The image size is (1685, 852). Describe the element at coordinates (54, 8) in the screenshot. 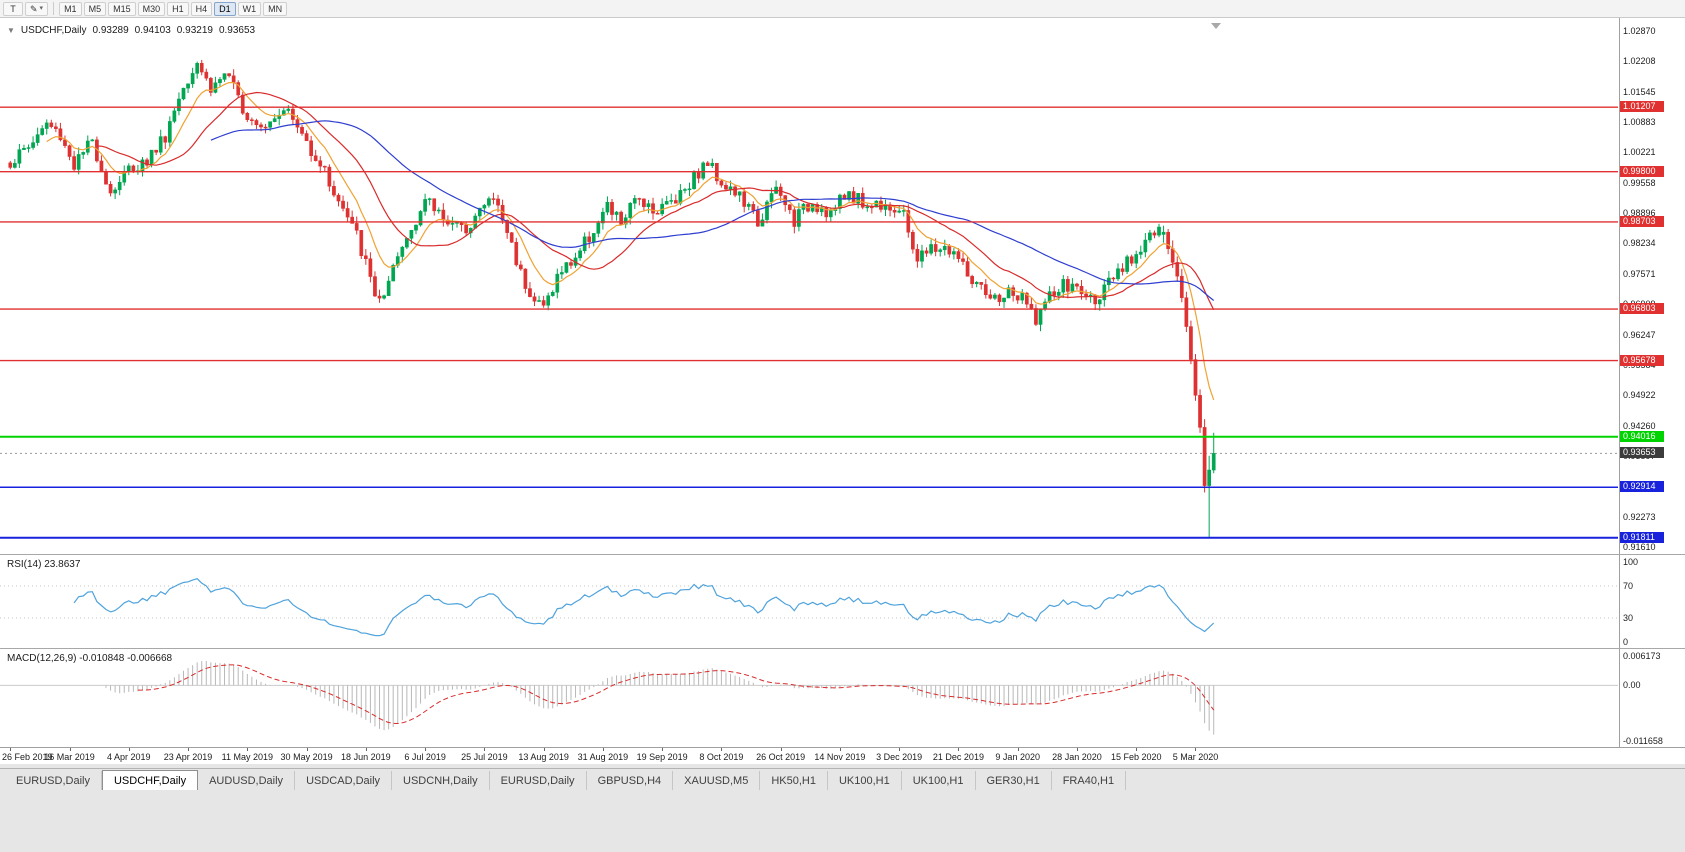

I see `toolbar-separator` at that location.